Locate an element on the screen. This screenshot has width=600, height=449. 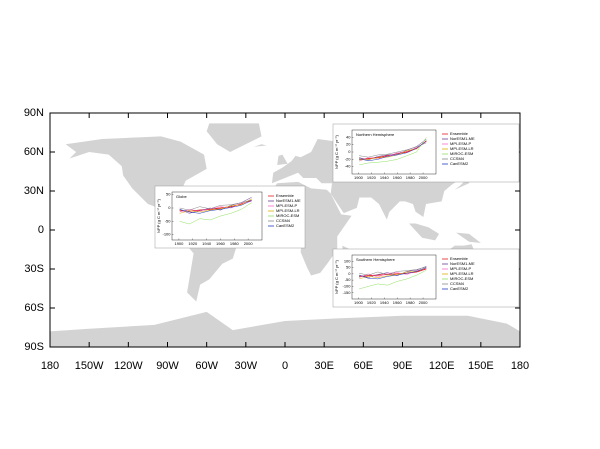
y-tick-label: 60N is located at coordinates (34, 152).